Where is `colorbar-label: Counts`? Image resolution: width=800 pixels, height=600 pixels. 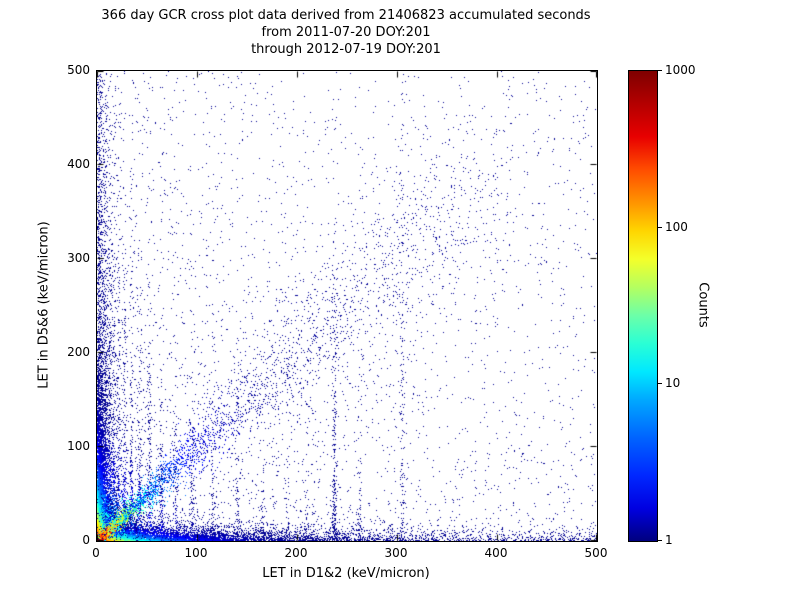 colorbar-label: Counts is located at coordinates (703, 305).